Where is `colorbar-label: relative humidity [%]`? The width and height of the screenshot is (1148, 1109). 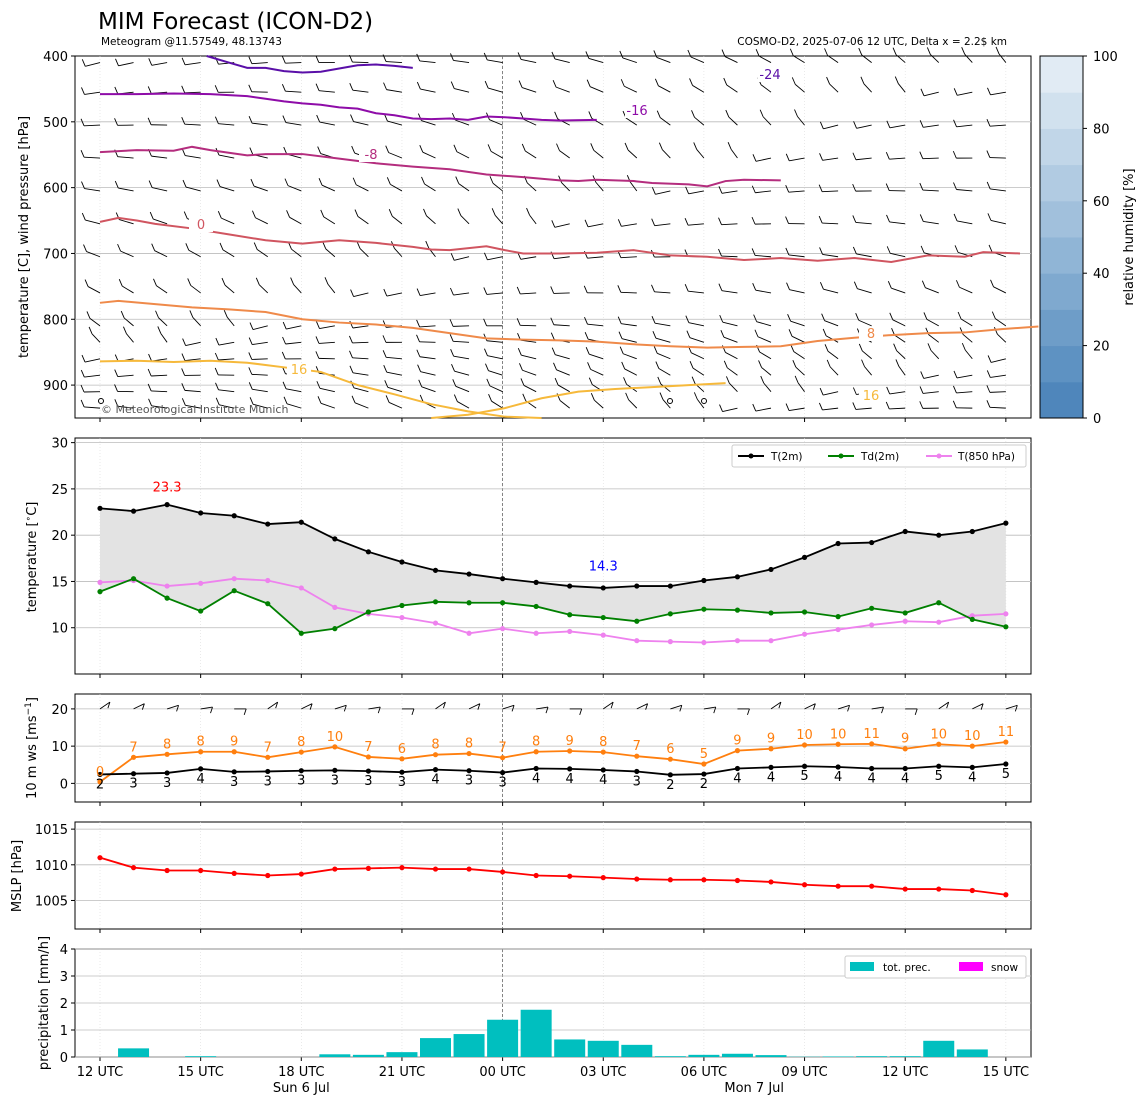 colorbar-label: relative humidity [%] is located at coordinates (1129, 236).